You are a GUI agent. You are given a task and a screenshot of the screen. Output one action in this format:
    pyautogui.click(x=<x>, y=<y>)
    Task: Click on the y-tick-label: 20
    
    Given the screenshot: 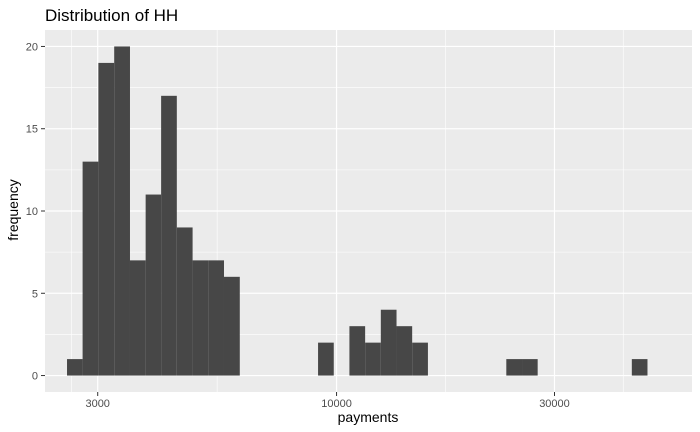 What is the action you would take?
    pyautogui.click(x=32, y=47)
    